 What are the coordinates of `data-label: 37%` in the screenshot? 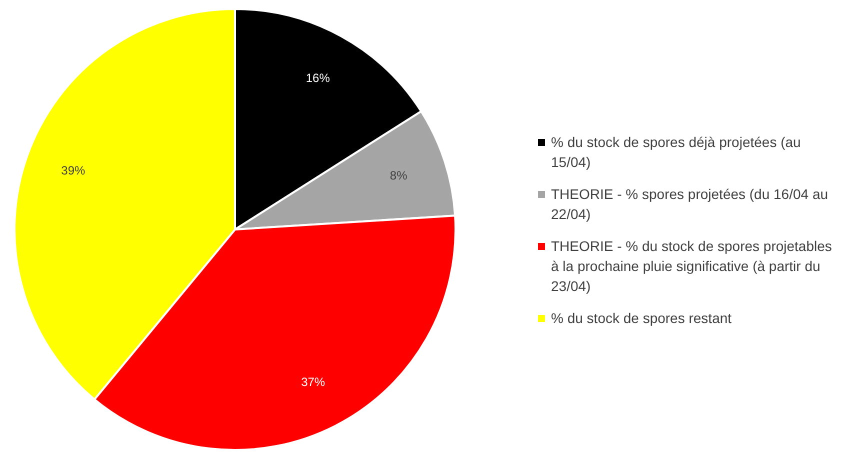 It's located at (313, 382).